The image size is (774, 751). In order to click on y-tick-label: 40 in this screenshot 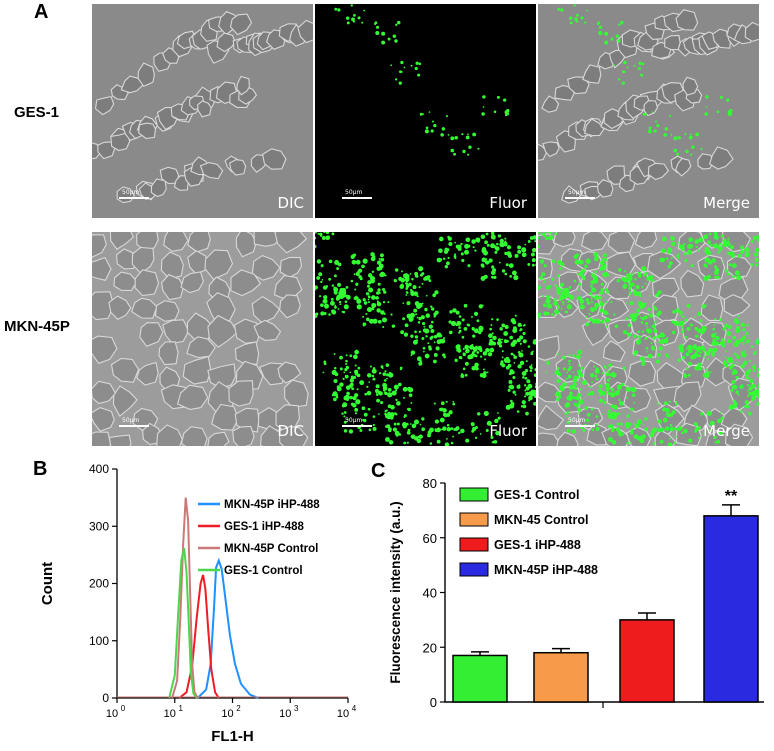, I will do `click(430, 593)`.